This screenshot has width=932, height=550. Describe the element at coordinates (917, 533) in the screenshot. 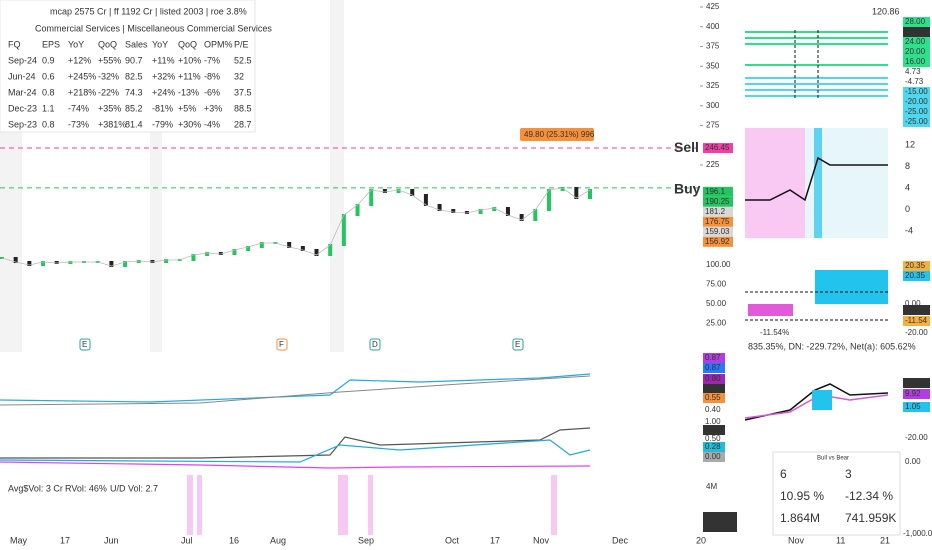

I see `label: -1,000.00` at that location.